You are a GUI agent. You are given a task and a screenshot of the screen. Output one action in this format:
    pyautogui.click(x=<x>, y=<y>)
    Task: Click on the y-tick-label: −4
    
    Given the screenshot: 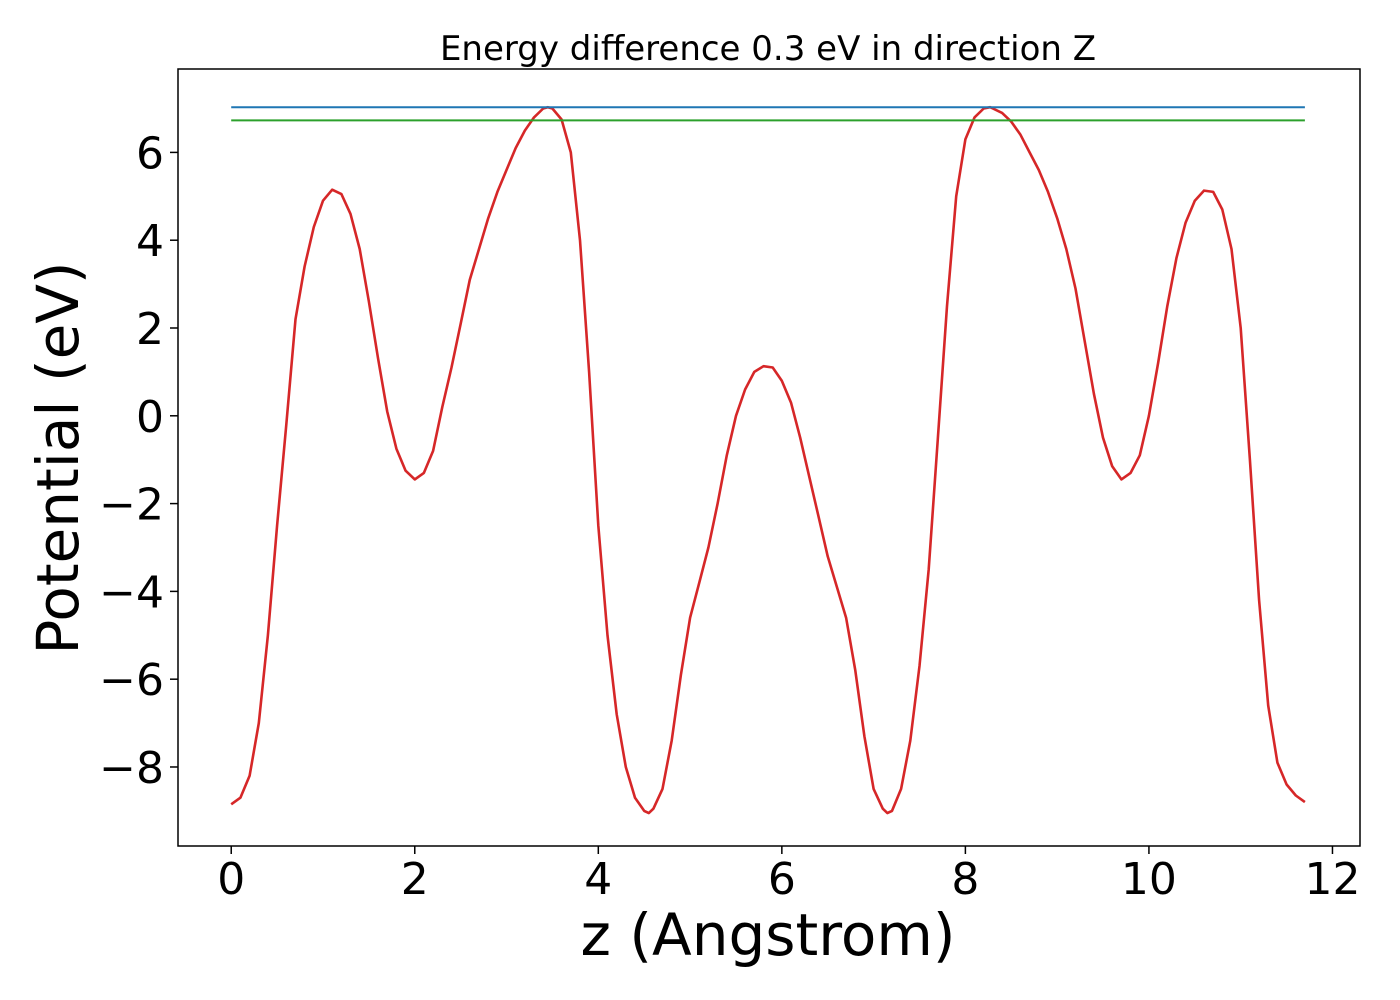 What is the action you would take?
    pyautogui.click(x=131, y=592)
    